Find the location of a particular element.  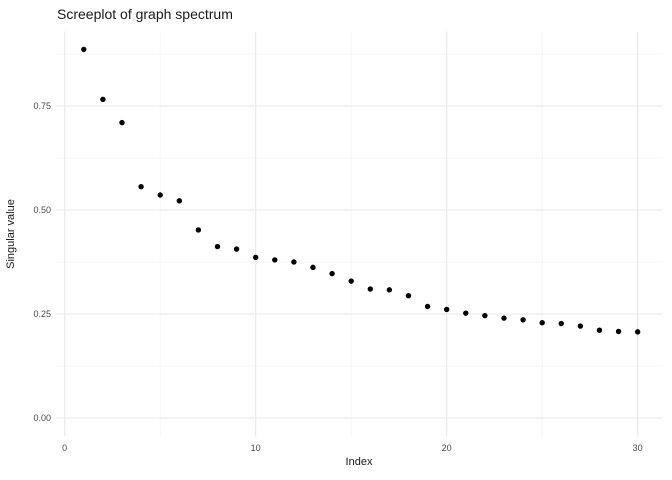

x-axis-title: Index is located at coordinates (359, 462).